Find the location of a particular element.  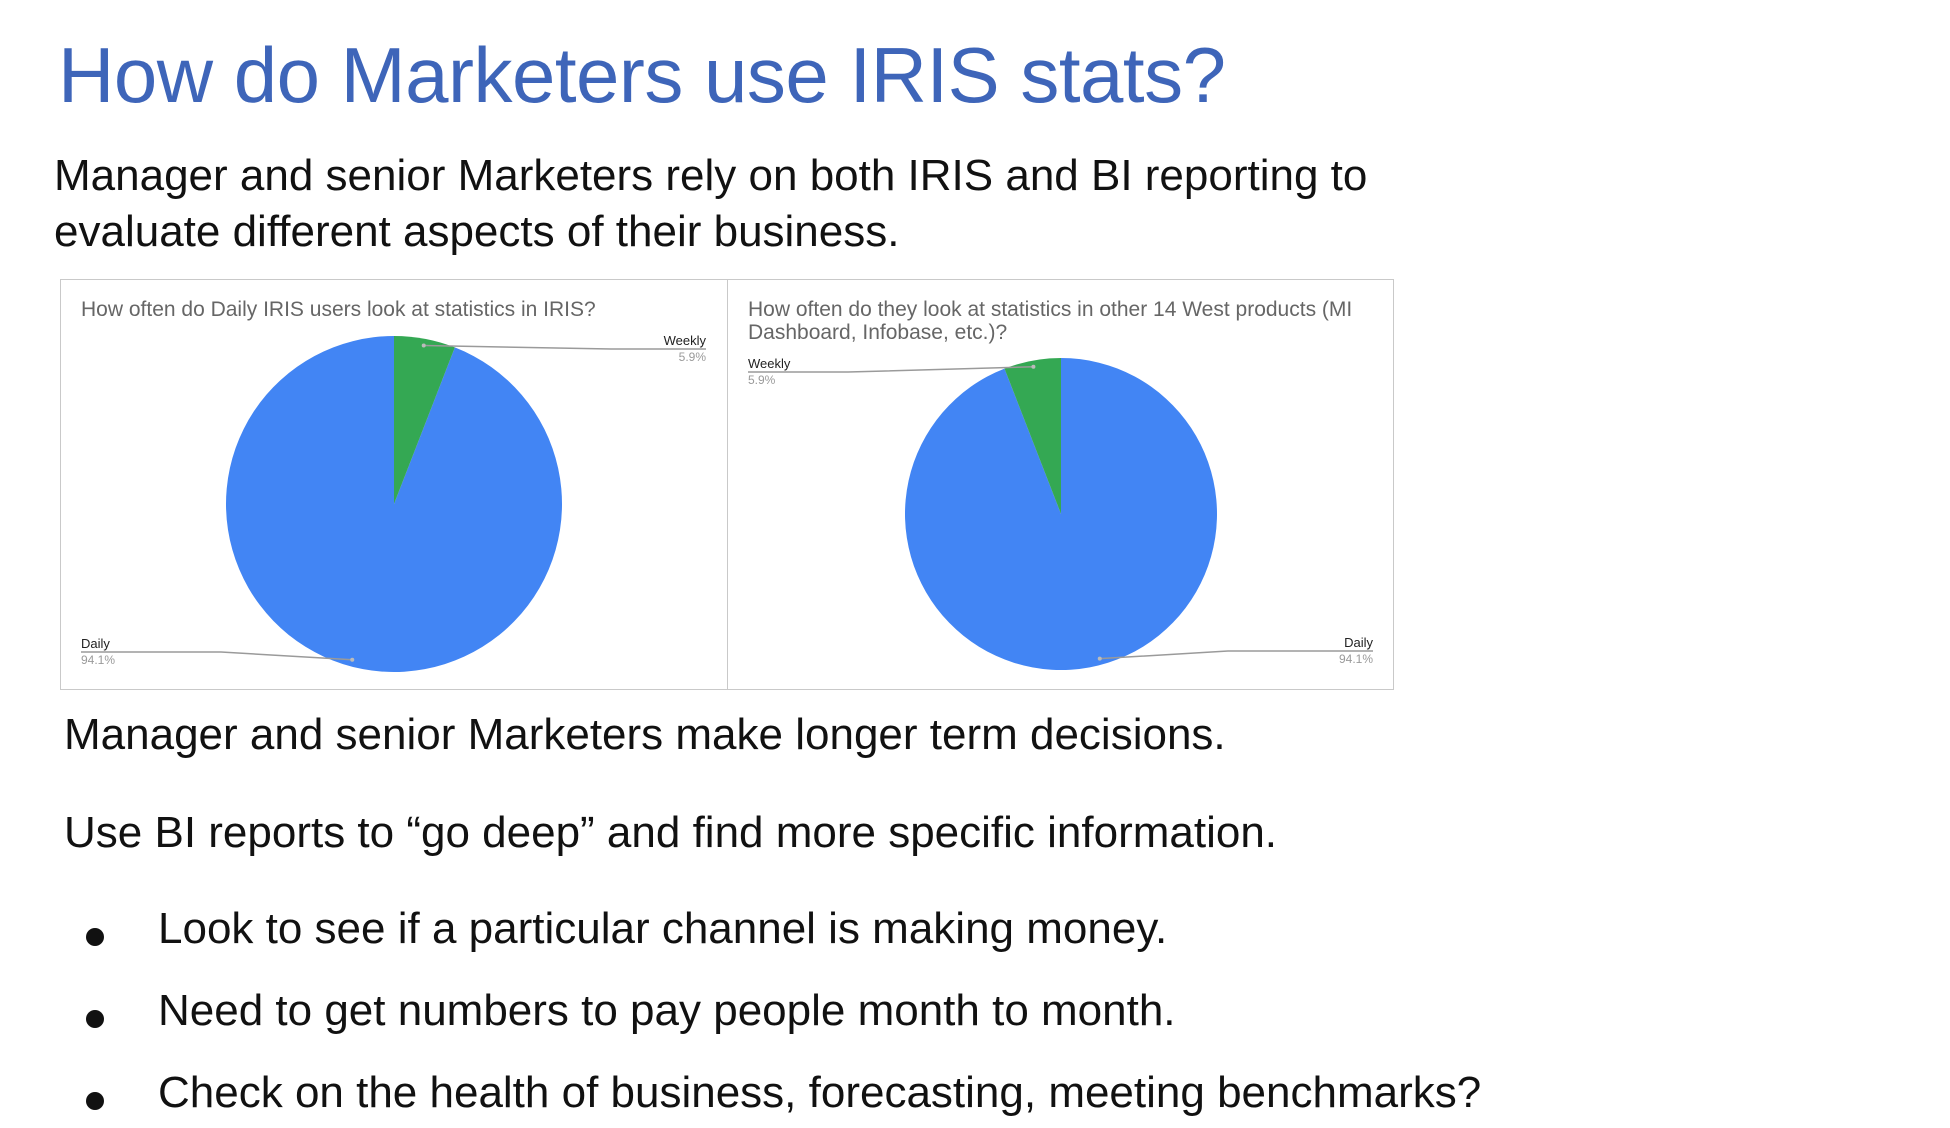

pie-chart-other-products: Weekly 5.9% Daily 94.1% is located at coordinates (1060, 513).